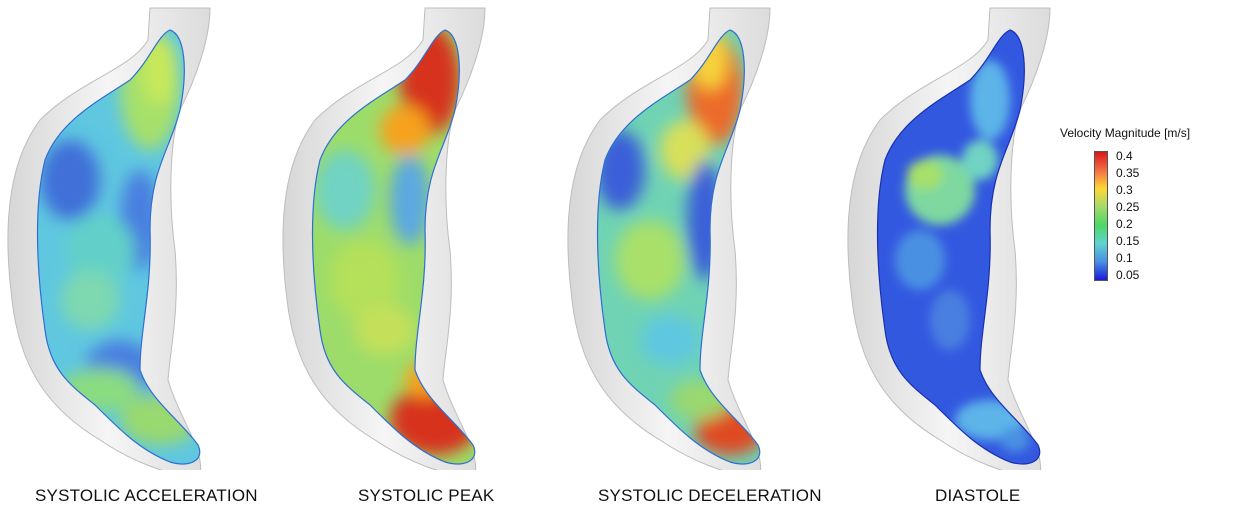 Image resolution: width=1234 pixels, height=508 pixels. I want to click on legend-tick: 0.25, so click(1128, 207).